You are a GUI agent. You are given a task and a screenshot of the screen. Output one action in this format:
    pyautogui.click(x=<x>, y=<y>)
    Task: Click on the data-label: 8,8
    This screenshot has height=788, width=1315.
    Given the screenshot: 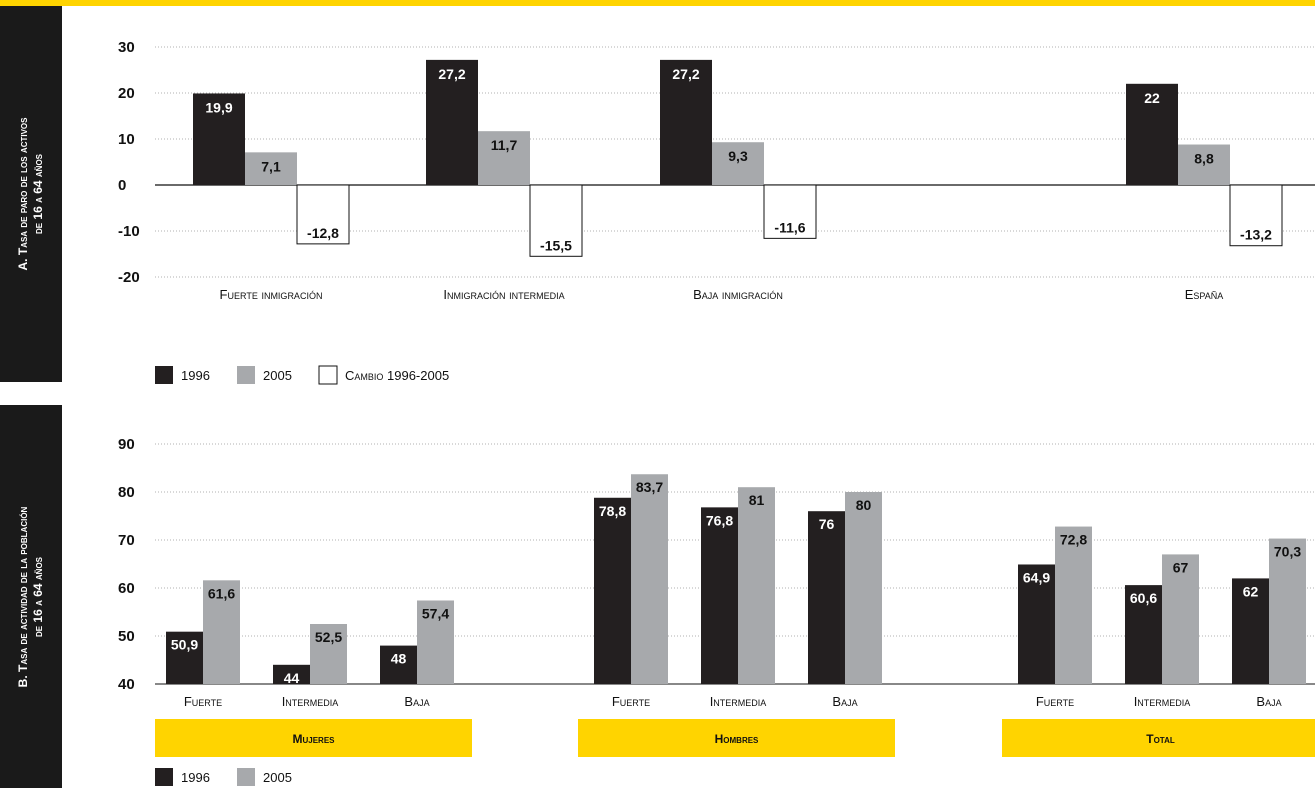 What is the action you would take?
    pyautogui.click(x=1204, y=159)
    